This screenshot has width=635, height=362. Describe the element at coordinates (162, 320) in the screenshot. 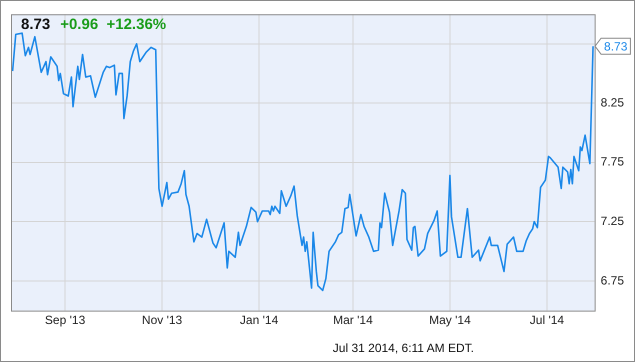

I see `x-tick-label: Nov '13` at that location.